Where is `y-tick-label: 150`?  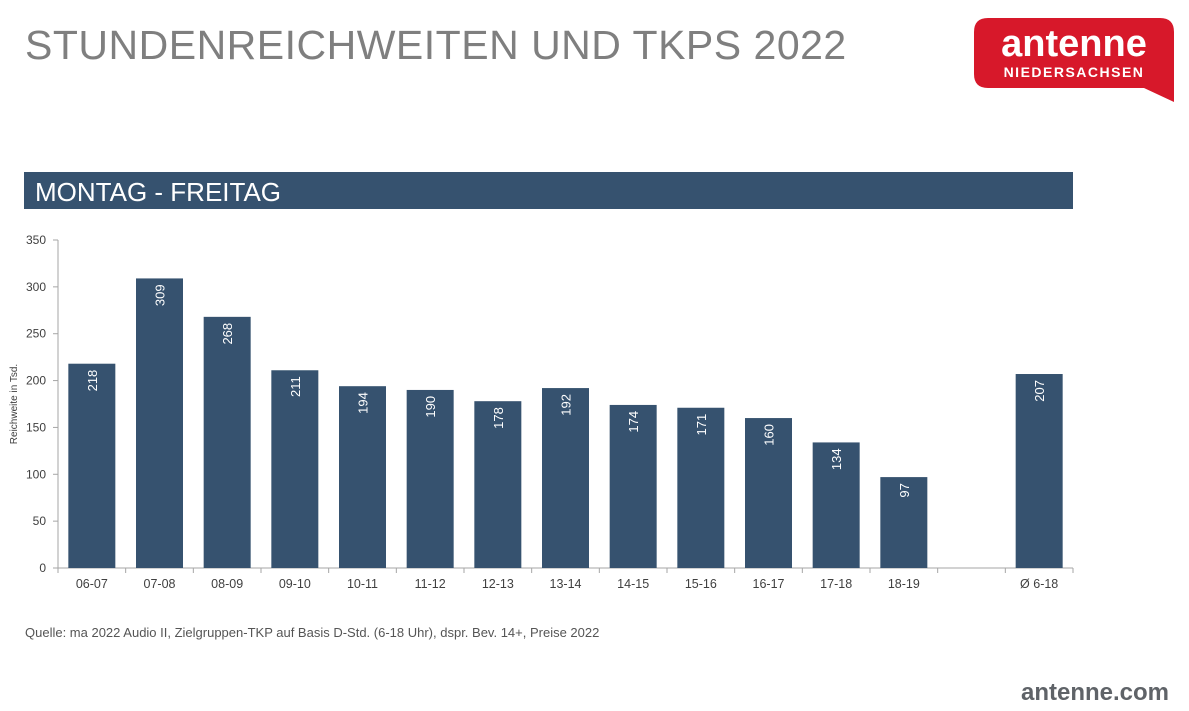
y-tick-label: 150 is located at coordinates (36, 427).